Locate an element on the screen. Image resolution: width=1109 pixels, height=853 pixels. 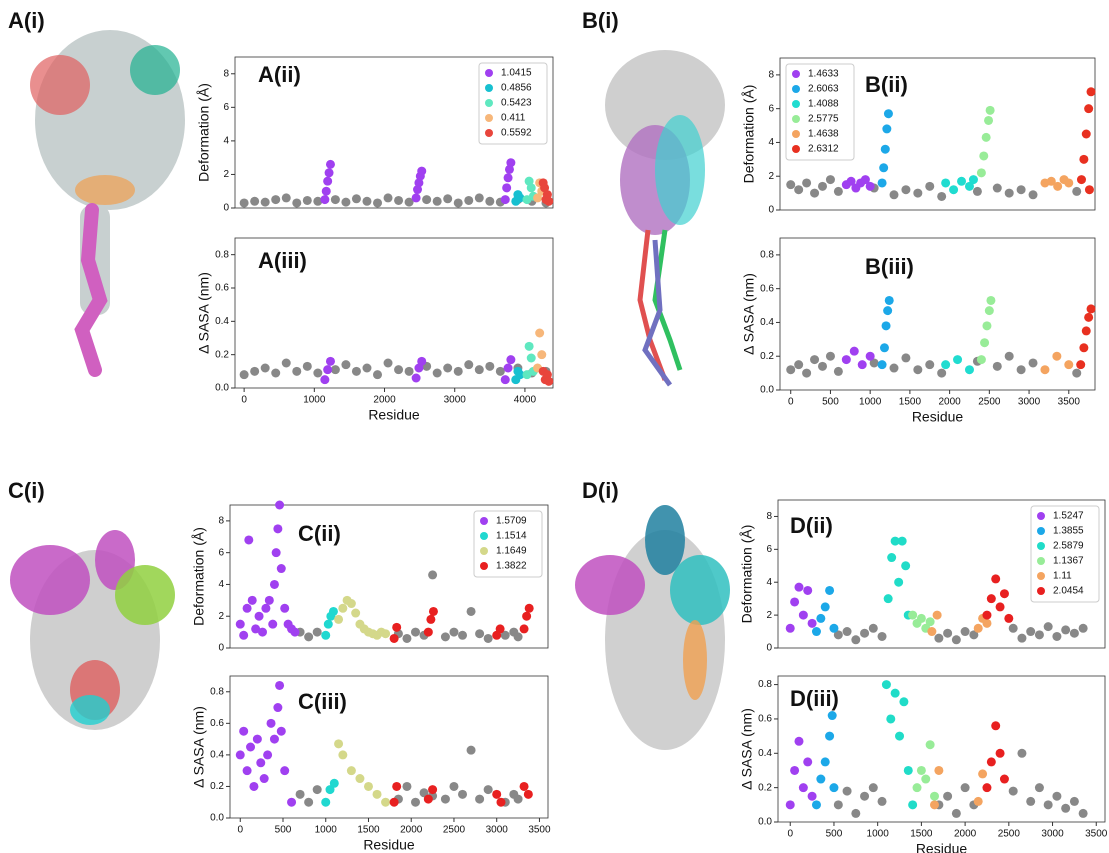
legend-label: 1.1649 is located at coordinates (511, 551).